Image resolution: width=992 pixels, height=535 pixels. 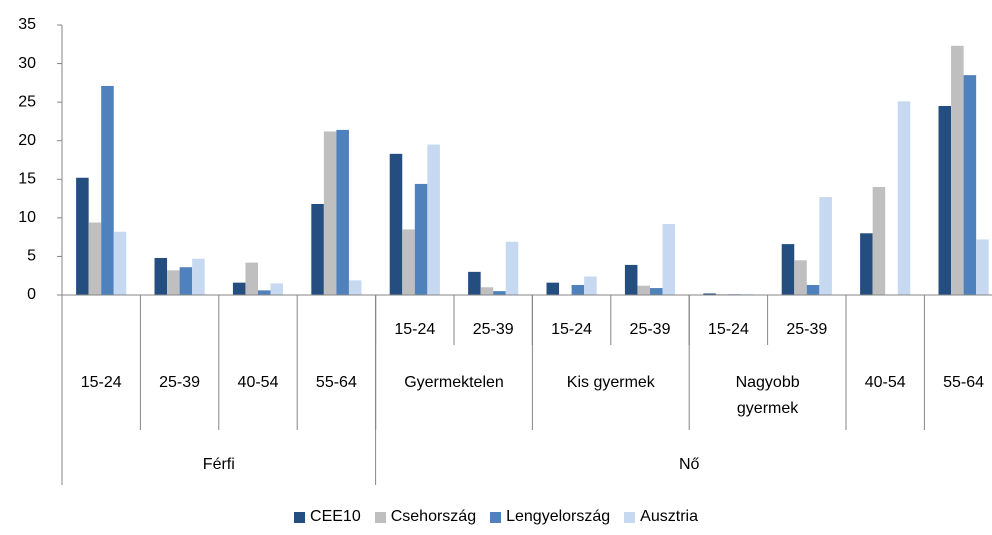 What do you see at coordinates (669, 516) in the screenshot?
I see `legend-label: Ausztria` at bounding box center [669, 516].